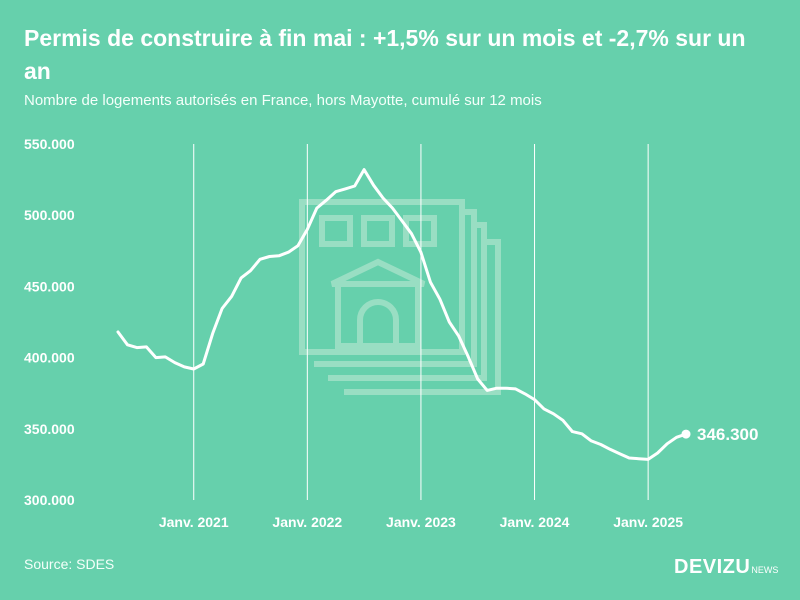 This screenshot has height=600, width=800. I want to click on x-tick-label: Janv. 2025, so click(648, 522).